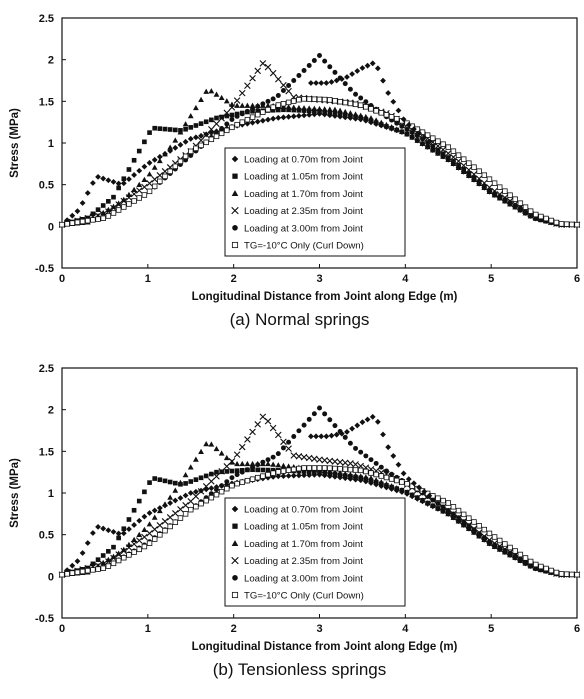  Describe the element at coordinates (235, 509) in the screenshot. I see `legend-marker-diamond` at that location.